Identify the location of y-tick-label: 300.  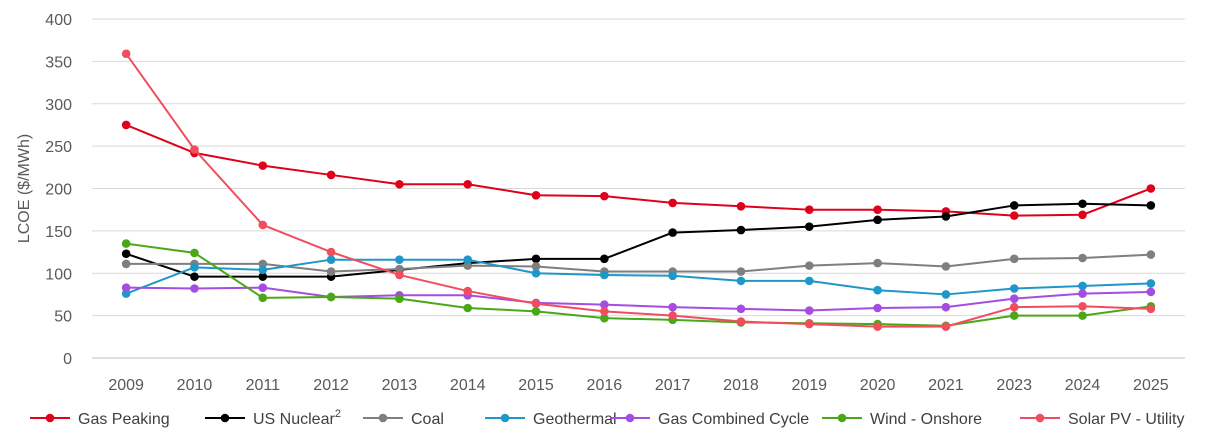
(58, 105).